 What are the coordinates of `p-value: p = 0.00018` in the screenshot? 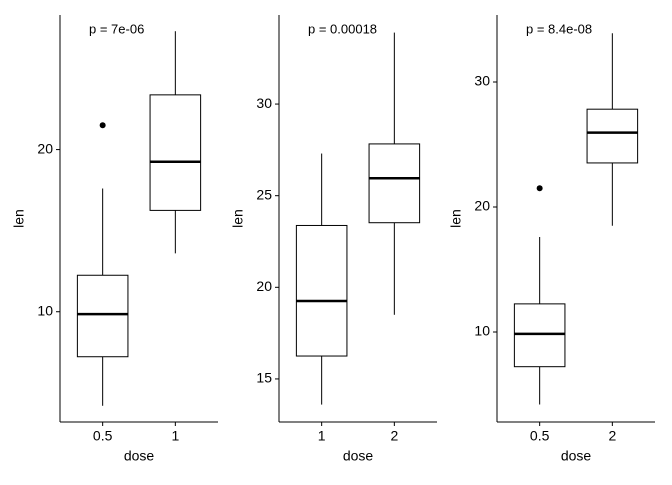 It's located at (342, 28).